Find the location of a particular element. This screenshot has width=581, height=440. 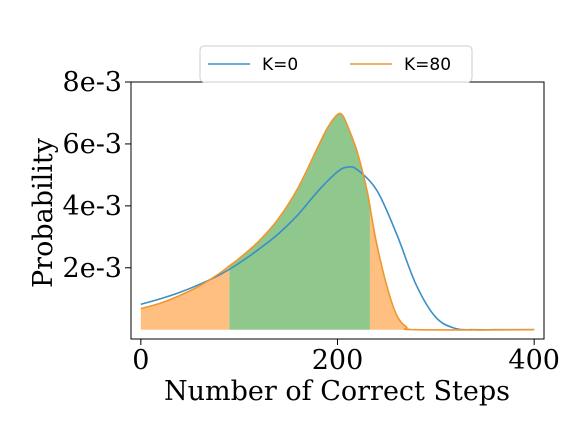

y-tick-label: 8e-3 is located at coordinates (92, 82).